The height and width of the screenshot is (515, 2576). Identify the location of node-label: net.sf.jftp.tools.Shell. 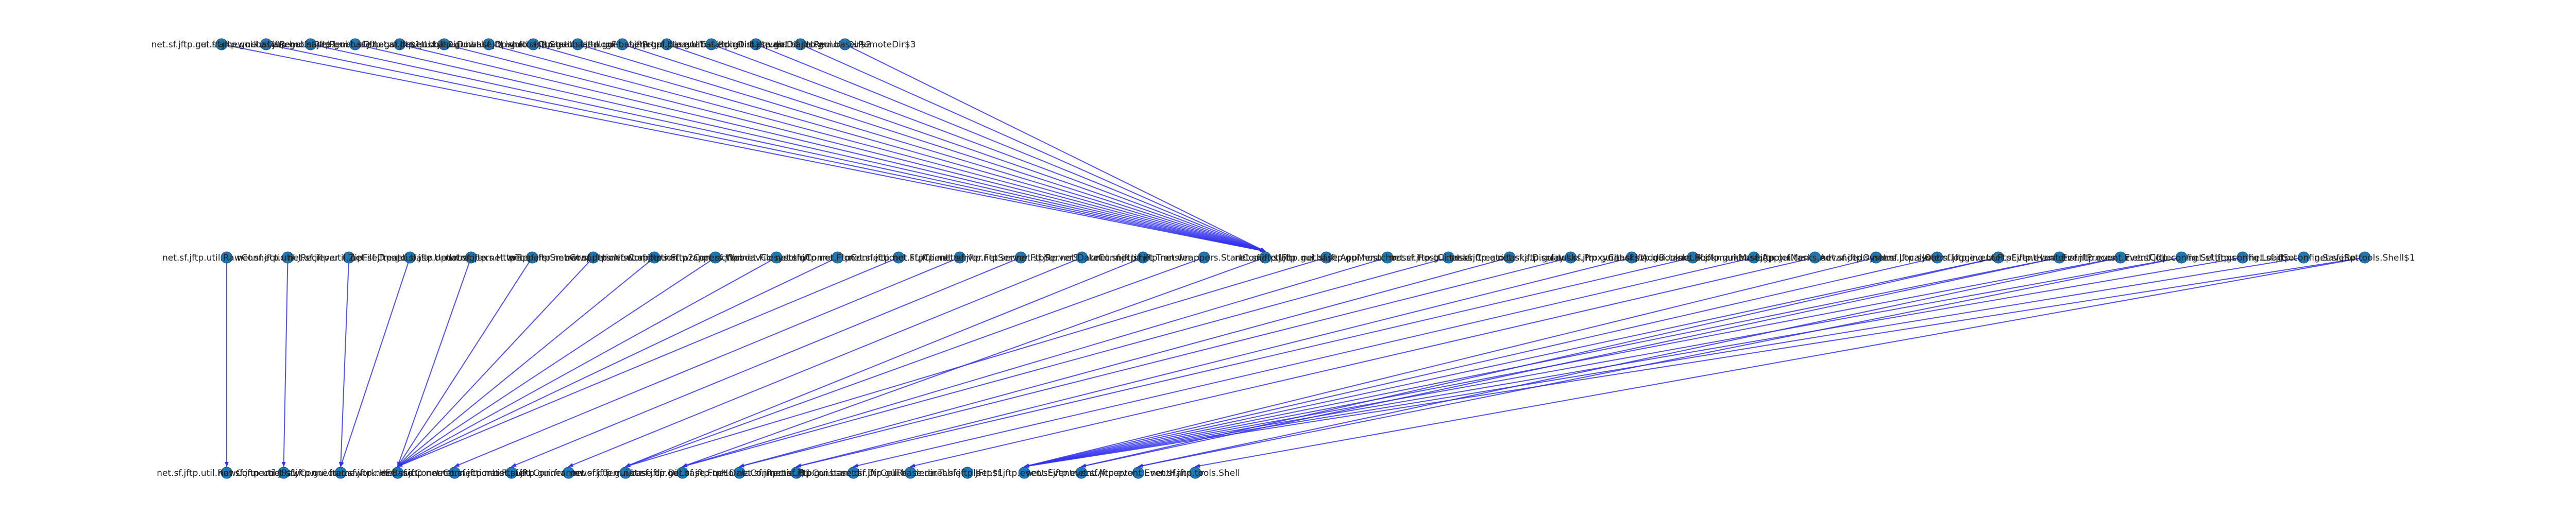
(1195, 473).